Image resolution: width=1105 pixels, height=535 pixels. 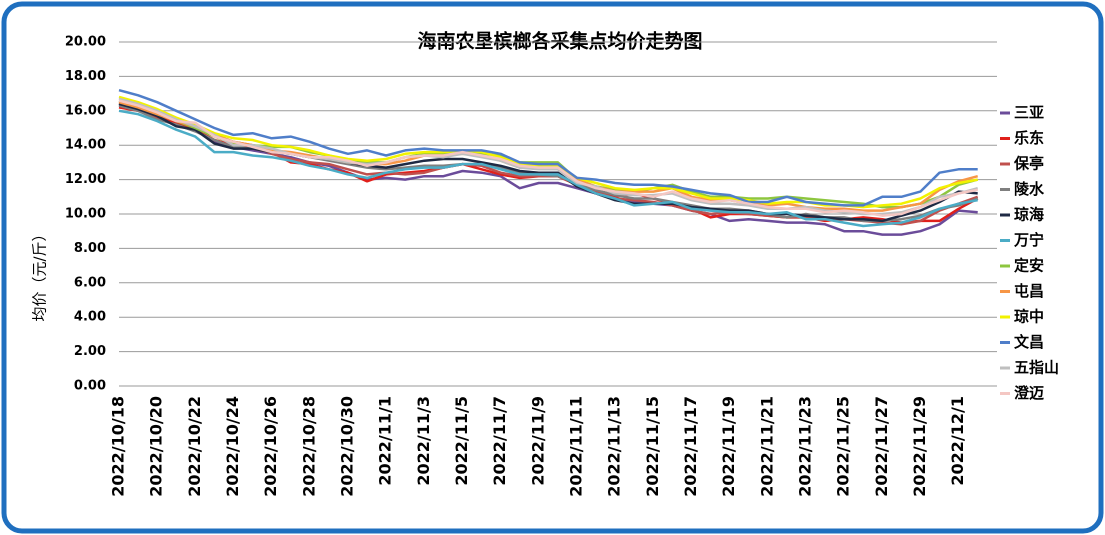 What do you see at coordinates (156, 446) in the screenshot?
I see `x-tick-label: 2022/10/20` at bounding box center [156, 446].